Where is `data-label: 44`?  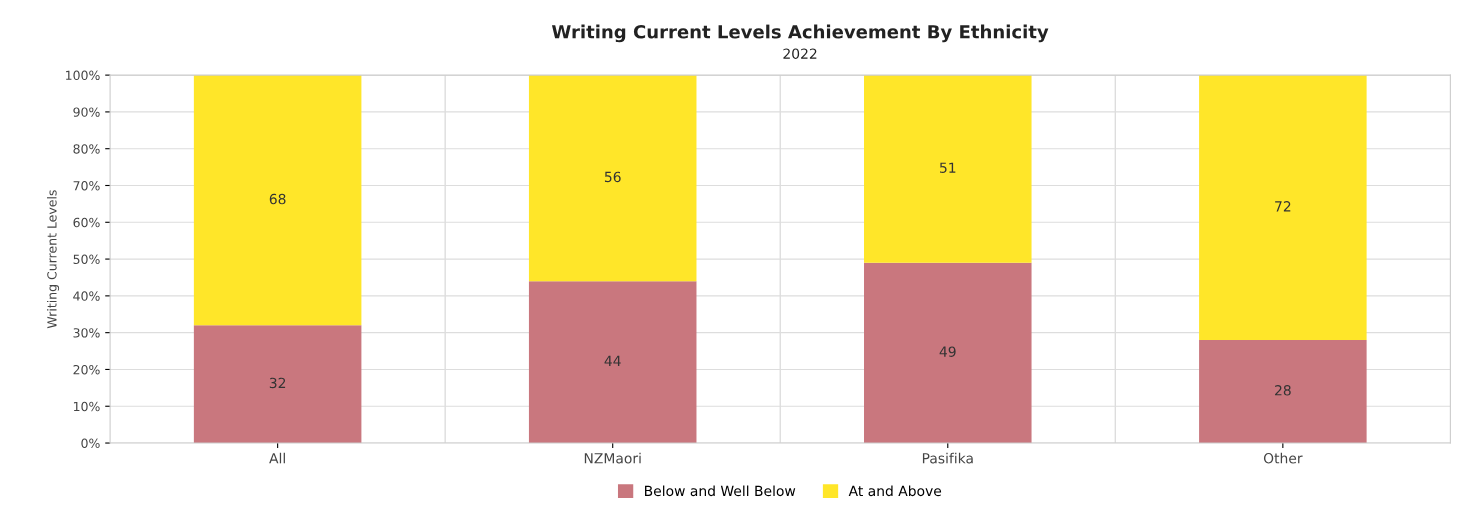
data-label: 44 is located at coordinates (612, 360).